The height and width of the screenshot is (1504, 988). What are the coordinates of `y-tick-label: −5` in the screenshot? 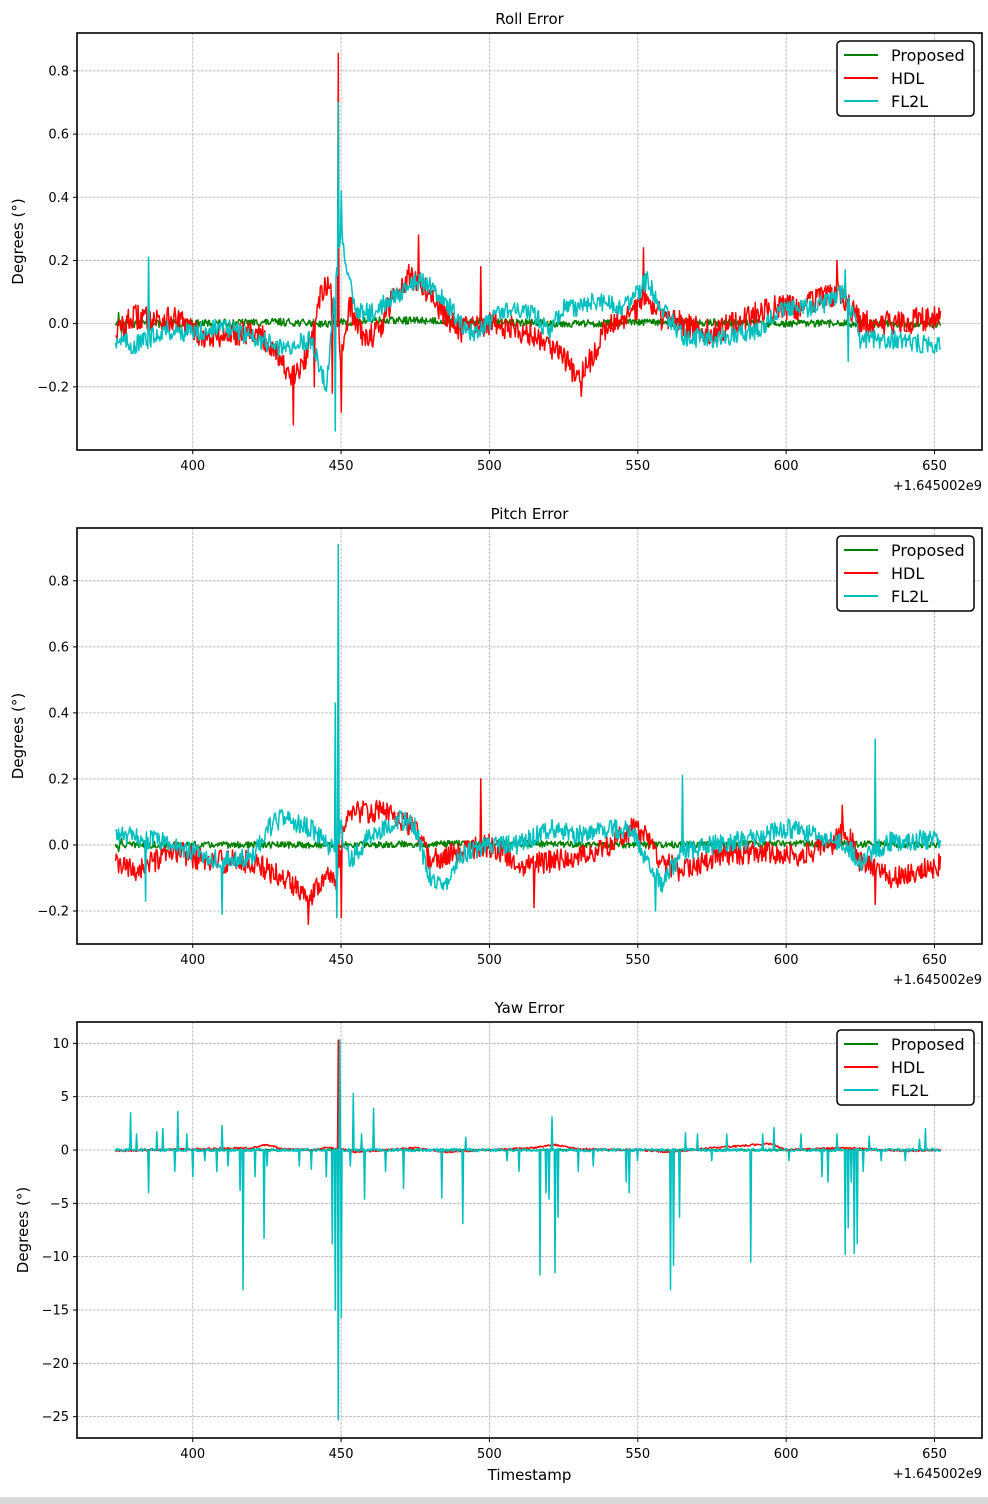 It's located at (59, 1204).